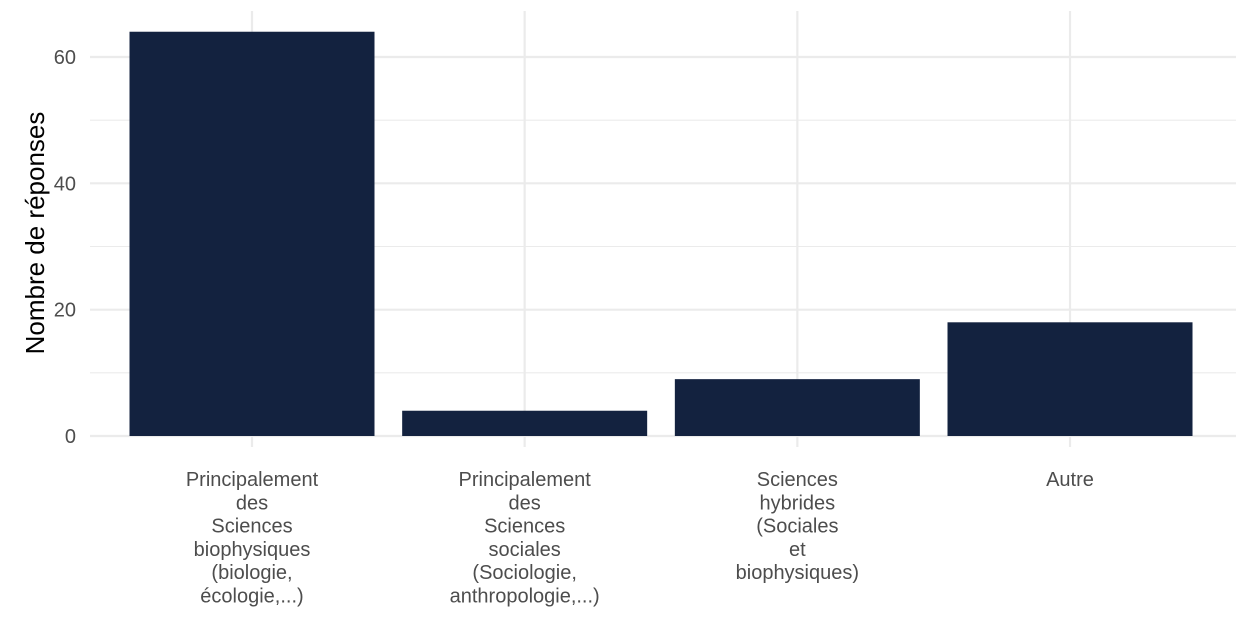  Describe the element at coordinates (65, 311) in the screenshot. I see `y-tick-label: 20` at that location.